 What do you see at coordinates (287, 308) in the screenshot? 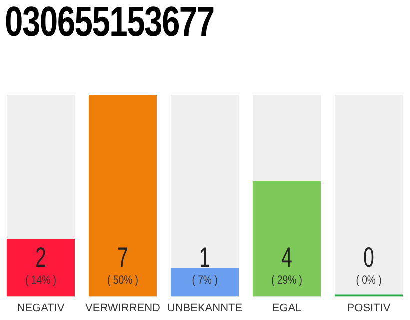
I see `x-tick-label: EGAL` at bounding box center [287, 308].